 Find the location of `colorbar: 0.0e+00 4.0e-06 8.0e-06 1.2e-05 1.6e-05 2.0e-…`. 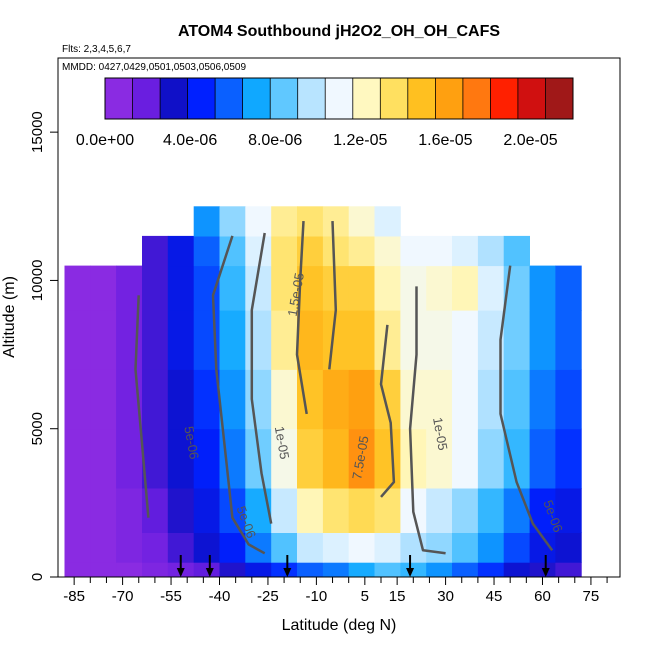

colorbar: 0.0e+00 4.0e-06 8.0e-06 1.2e-05 1.6e-05 2.0e-… is located at coordinates (325, 113).